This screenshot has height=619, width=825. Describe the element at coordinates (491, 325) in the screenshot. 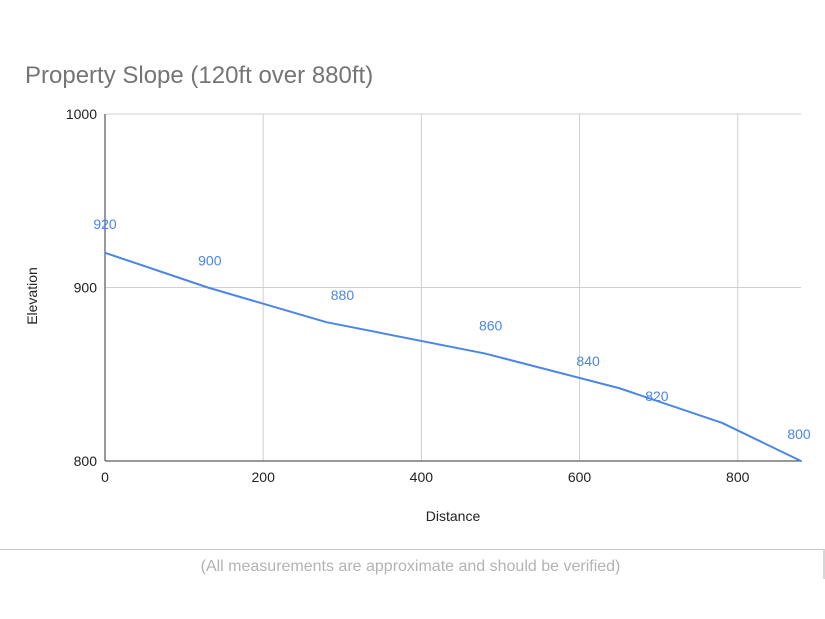

I see `data-label: 860` at that location.